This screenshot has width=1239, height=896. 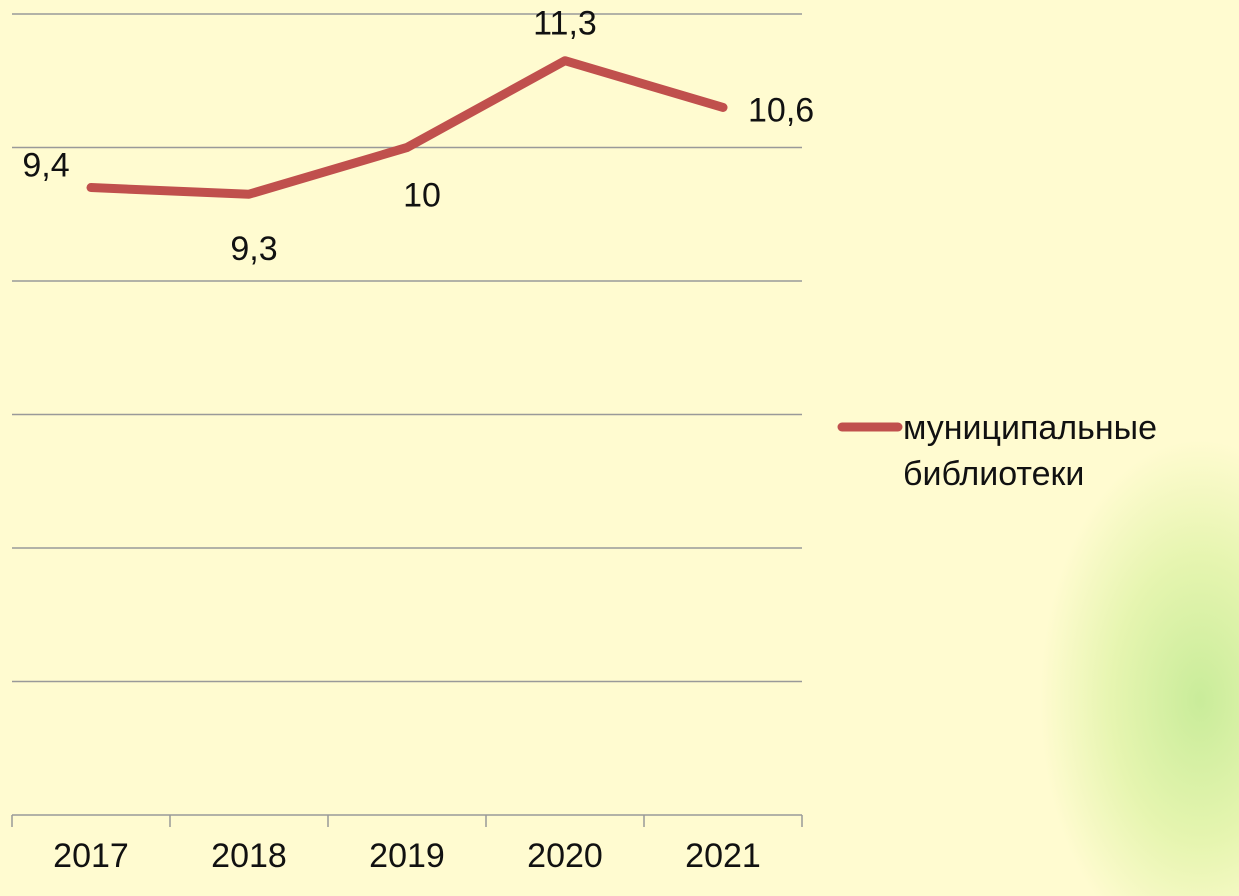 I want to click on x-tick-label: 2018, so click(x=249, y=856).